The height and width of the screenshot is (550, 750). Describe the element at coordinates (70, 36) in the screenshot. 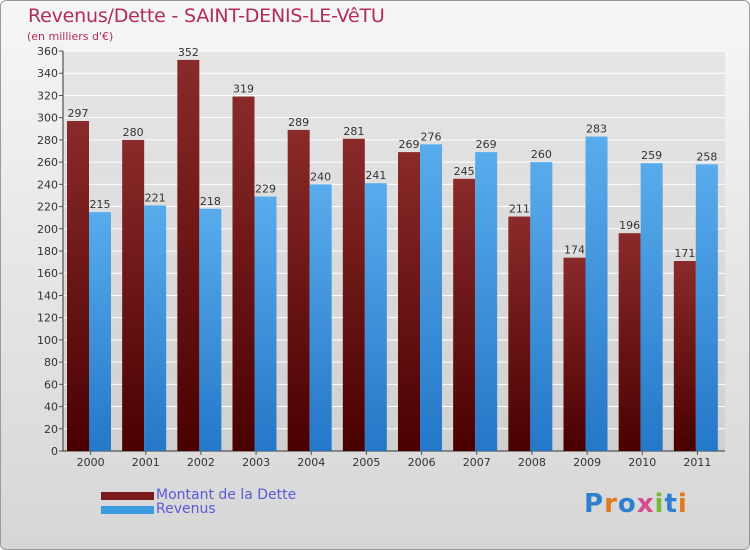

I see `chart-subtitle: (en milliers d'€)` at that location.